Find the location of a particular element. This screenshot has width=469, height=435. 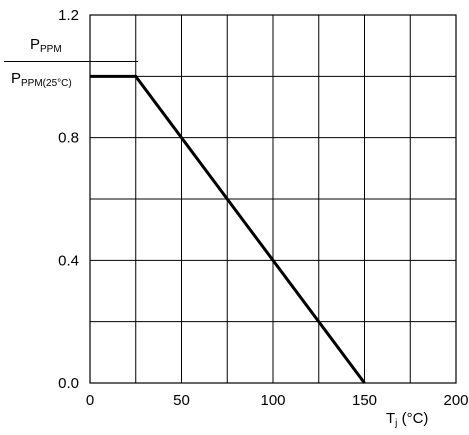

y-axis-label-numerator: PPPM is located at coordinates (46, 45).